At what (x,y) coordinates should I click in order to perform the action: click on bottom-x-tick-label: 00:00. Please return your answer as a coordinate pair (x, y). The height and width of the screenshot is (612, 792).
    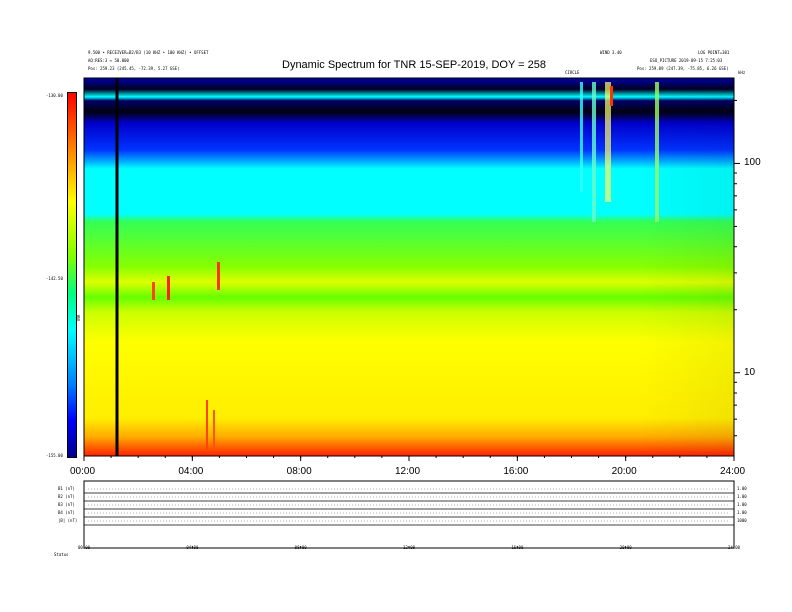
    Looking at the image, I should click on (84, 547).